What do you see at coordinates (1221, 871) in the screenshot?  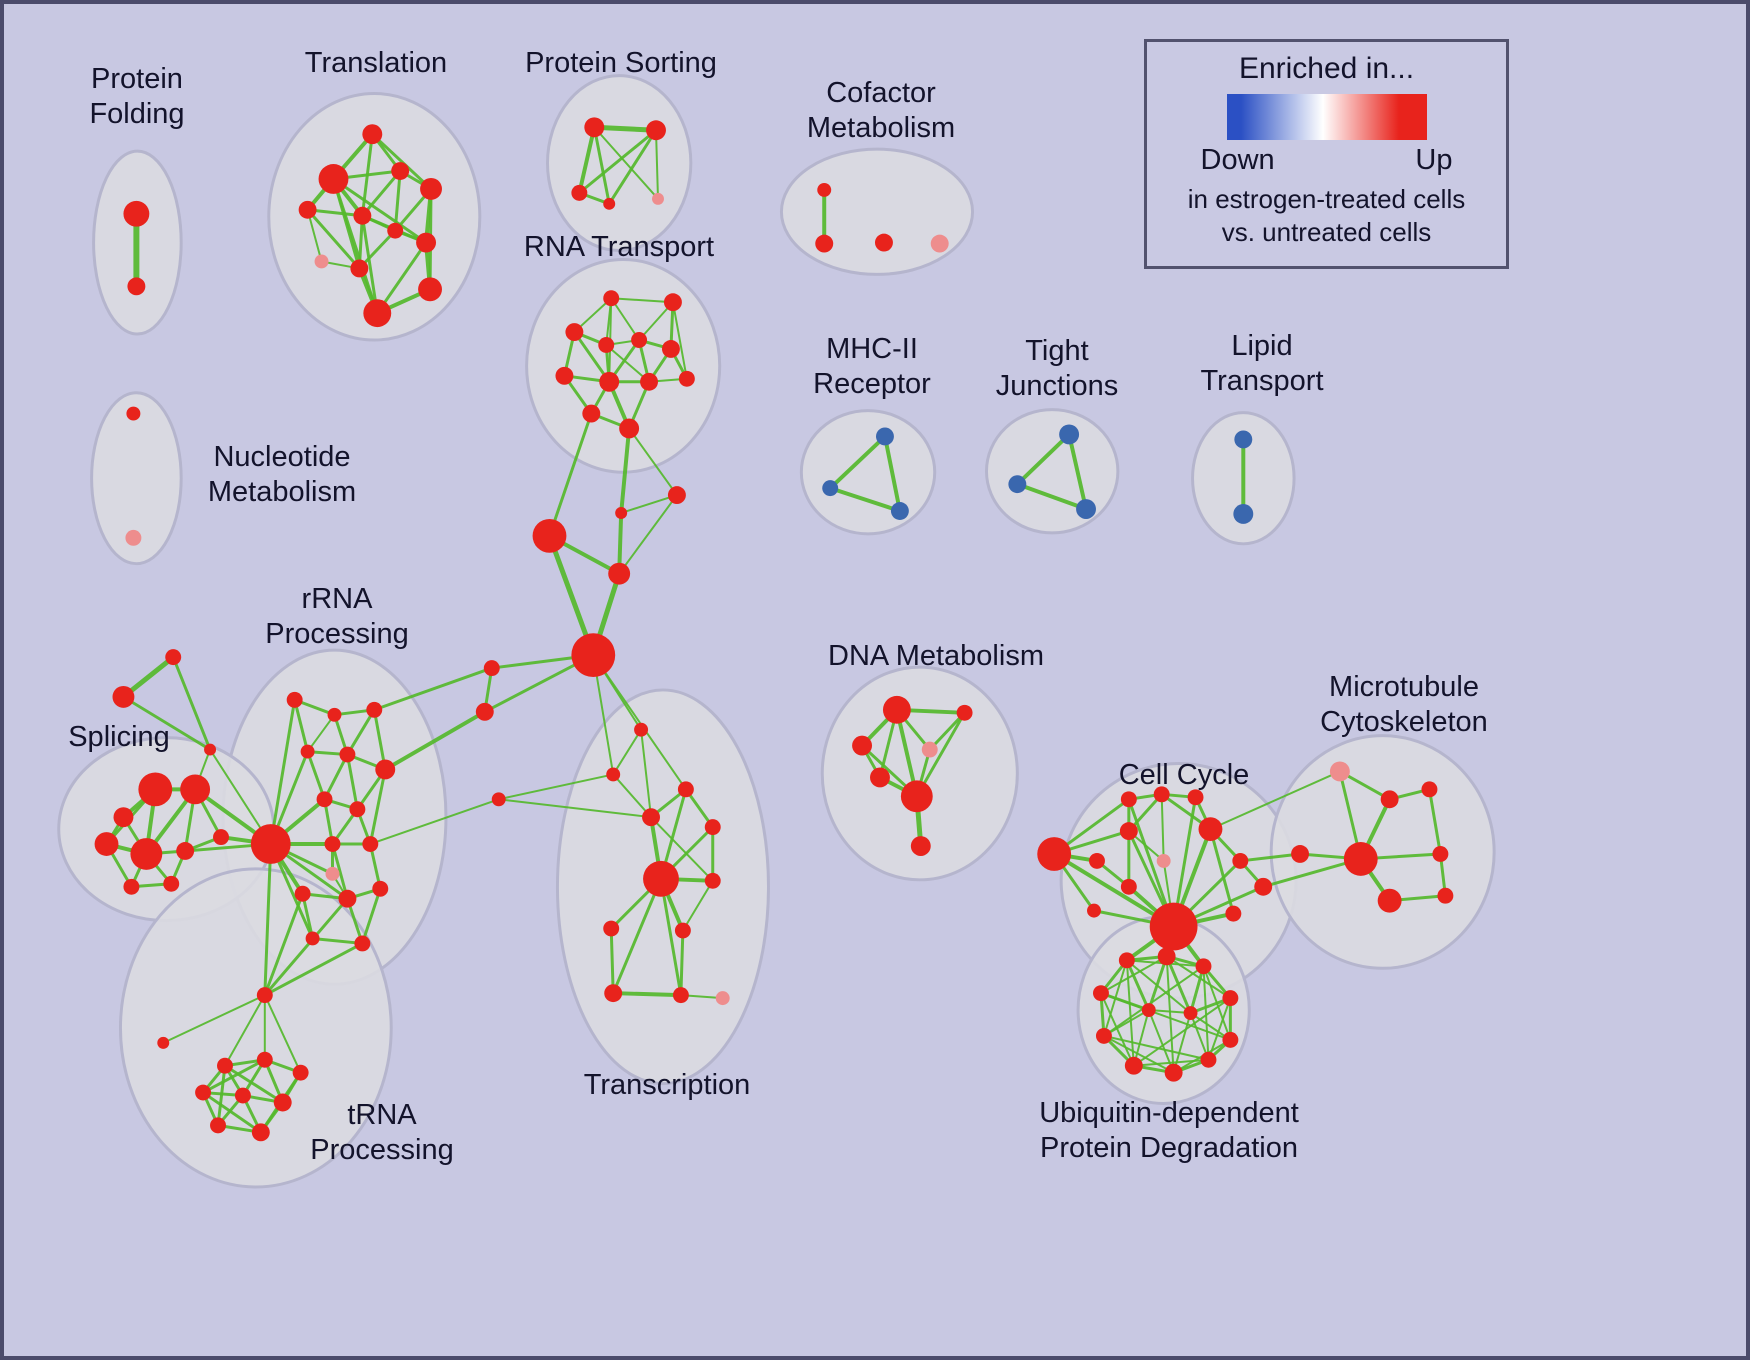 I see `edge-cc5-cc14` at bounding box center [1221, 871].